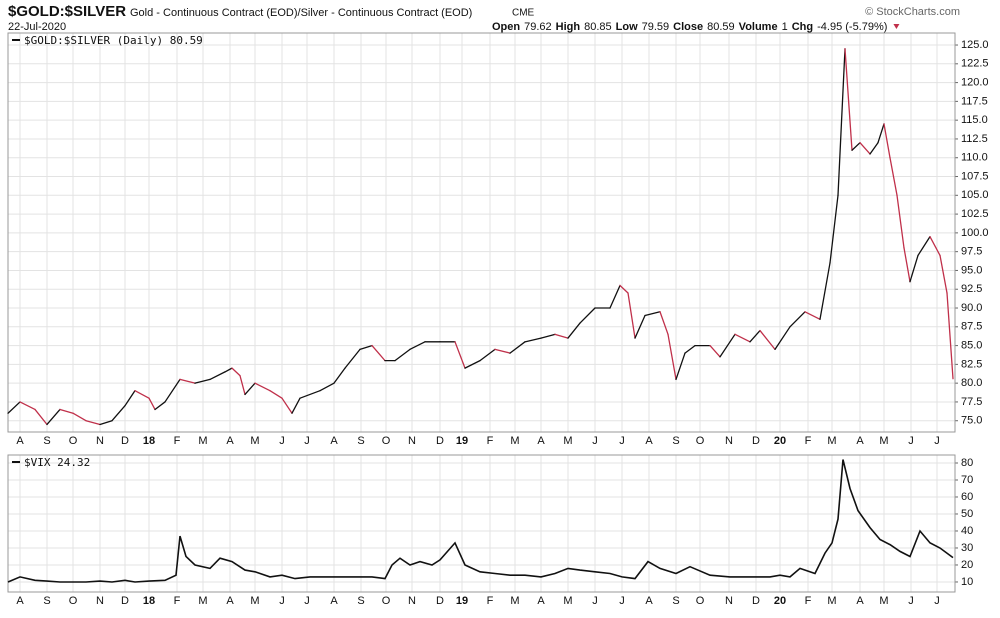  I want to click on date: 22-Jul-2020, so click(37, 27).